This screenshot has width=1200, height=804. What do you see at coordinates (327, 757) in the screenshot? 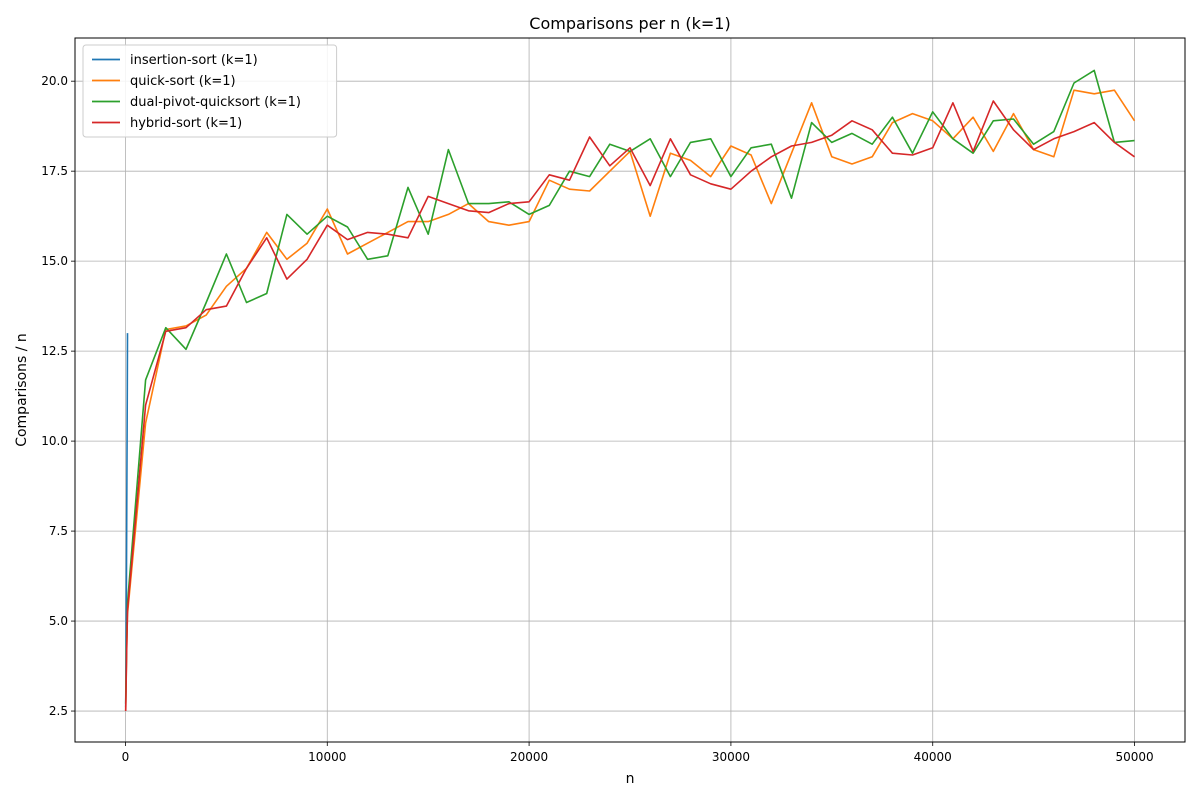
I see `x-tick-label: 10000` at bounding box center [327, 757].